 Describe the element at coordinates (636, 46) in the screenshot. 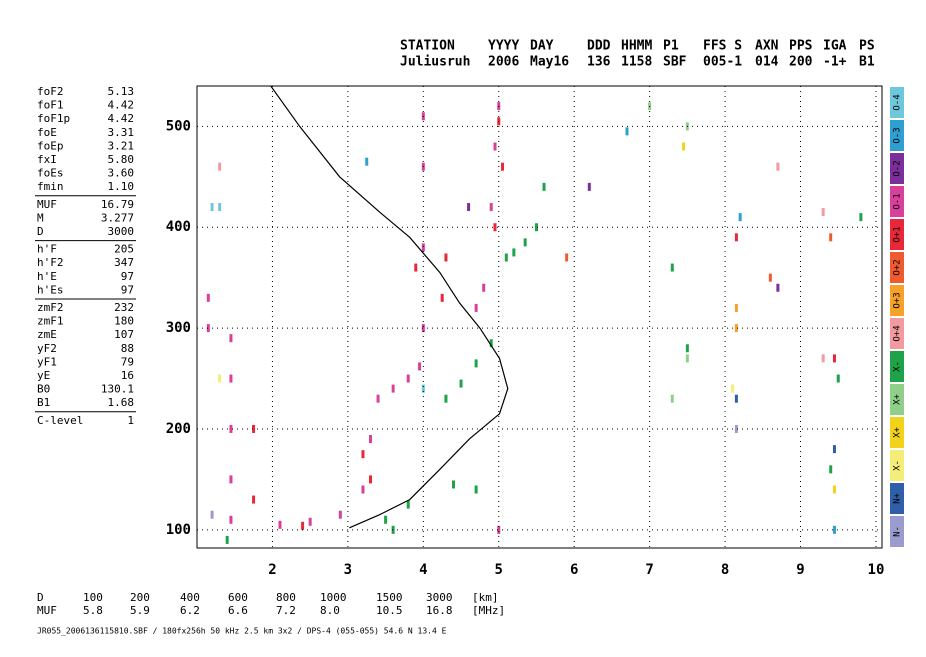

I see `header-label: HHMM` at that location.